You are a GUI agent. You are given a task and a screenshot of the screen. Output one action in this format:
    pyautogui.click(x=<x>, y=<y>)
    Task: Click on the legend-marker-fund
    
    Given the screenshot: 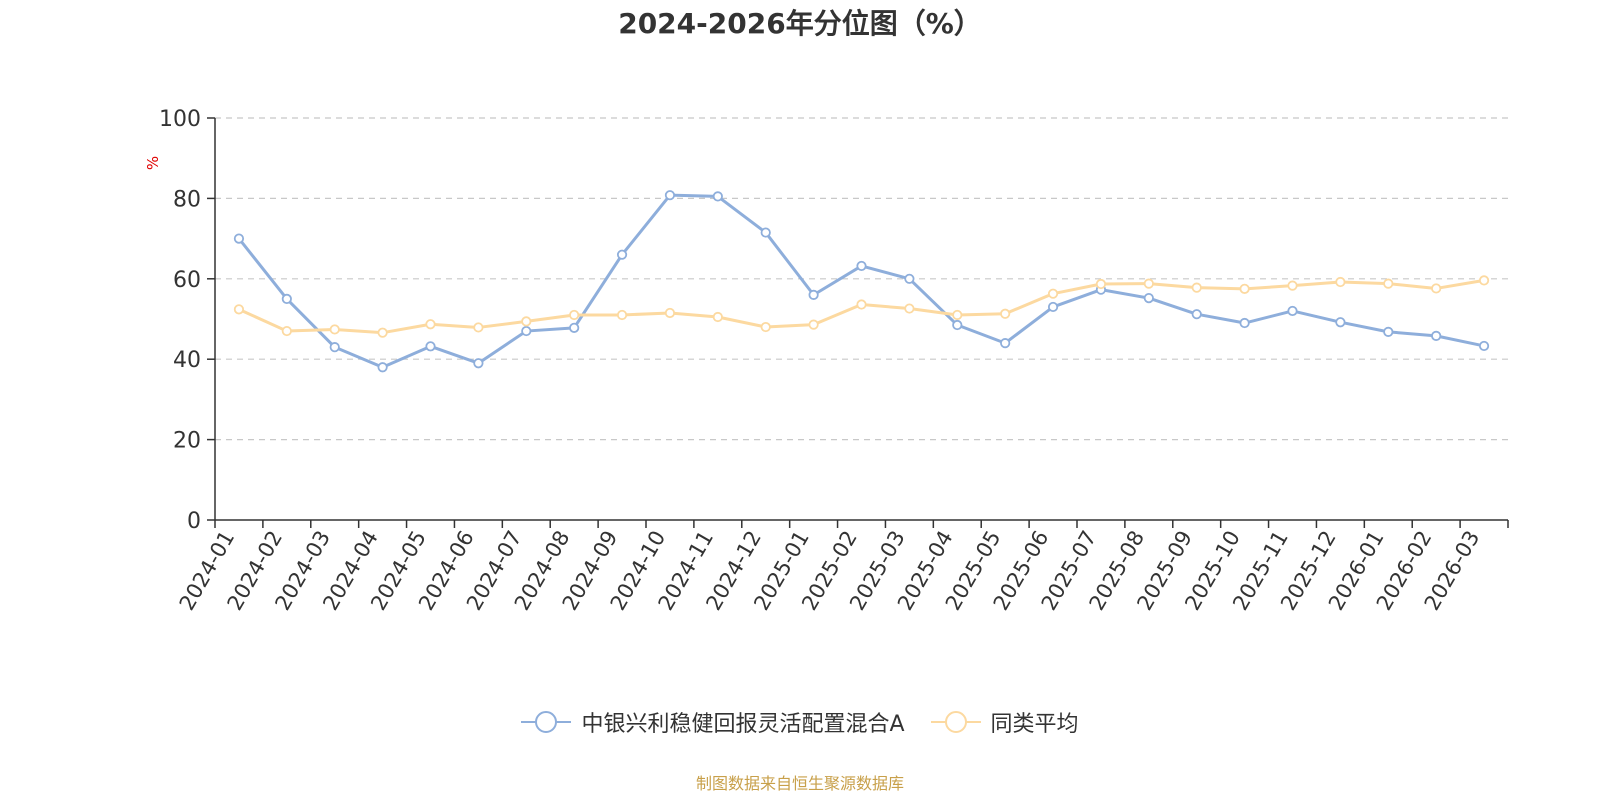 What is the action you would take?
    pyautogui.click(x=546, y=722)
    